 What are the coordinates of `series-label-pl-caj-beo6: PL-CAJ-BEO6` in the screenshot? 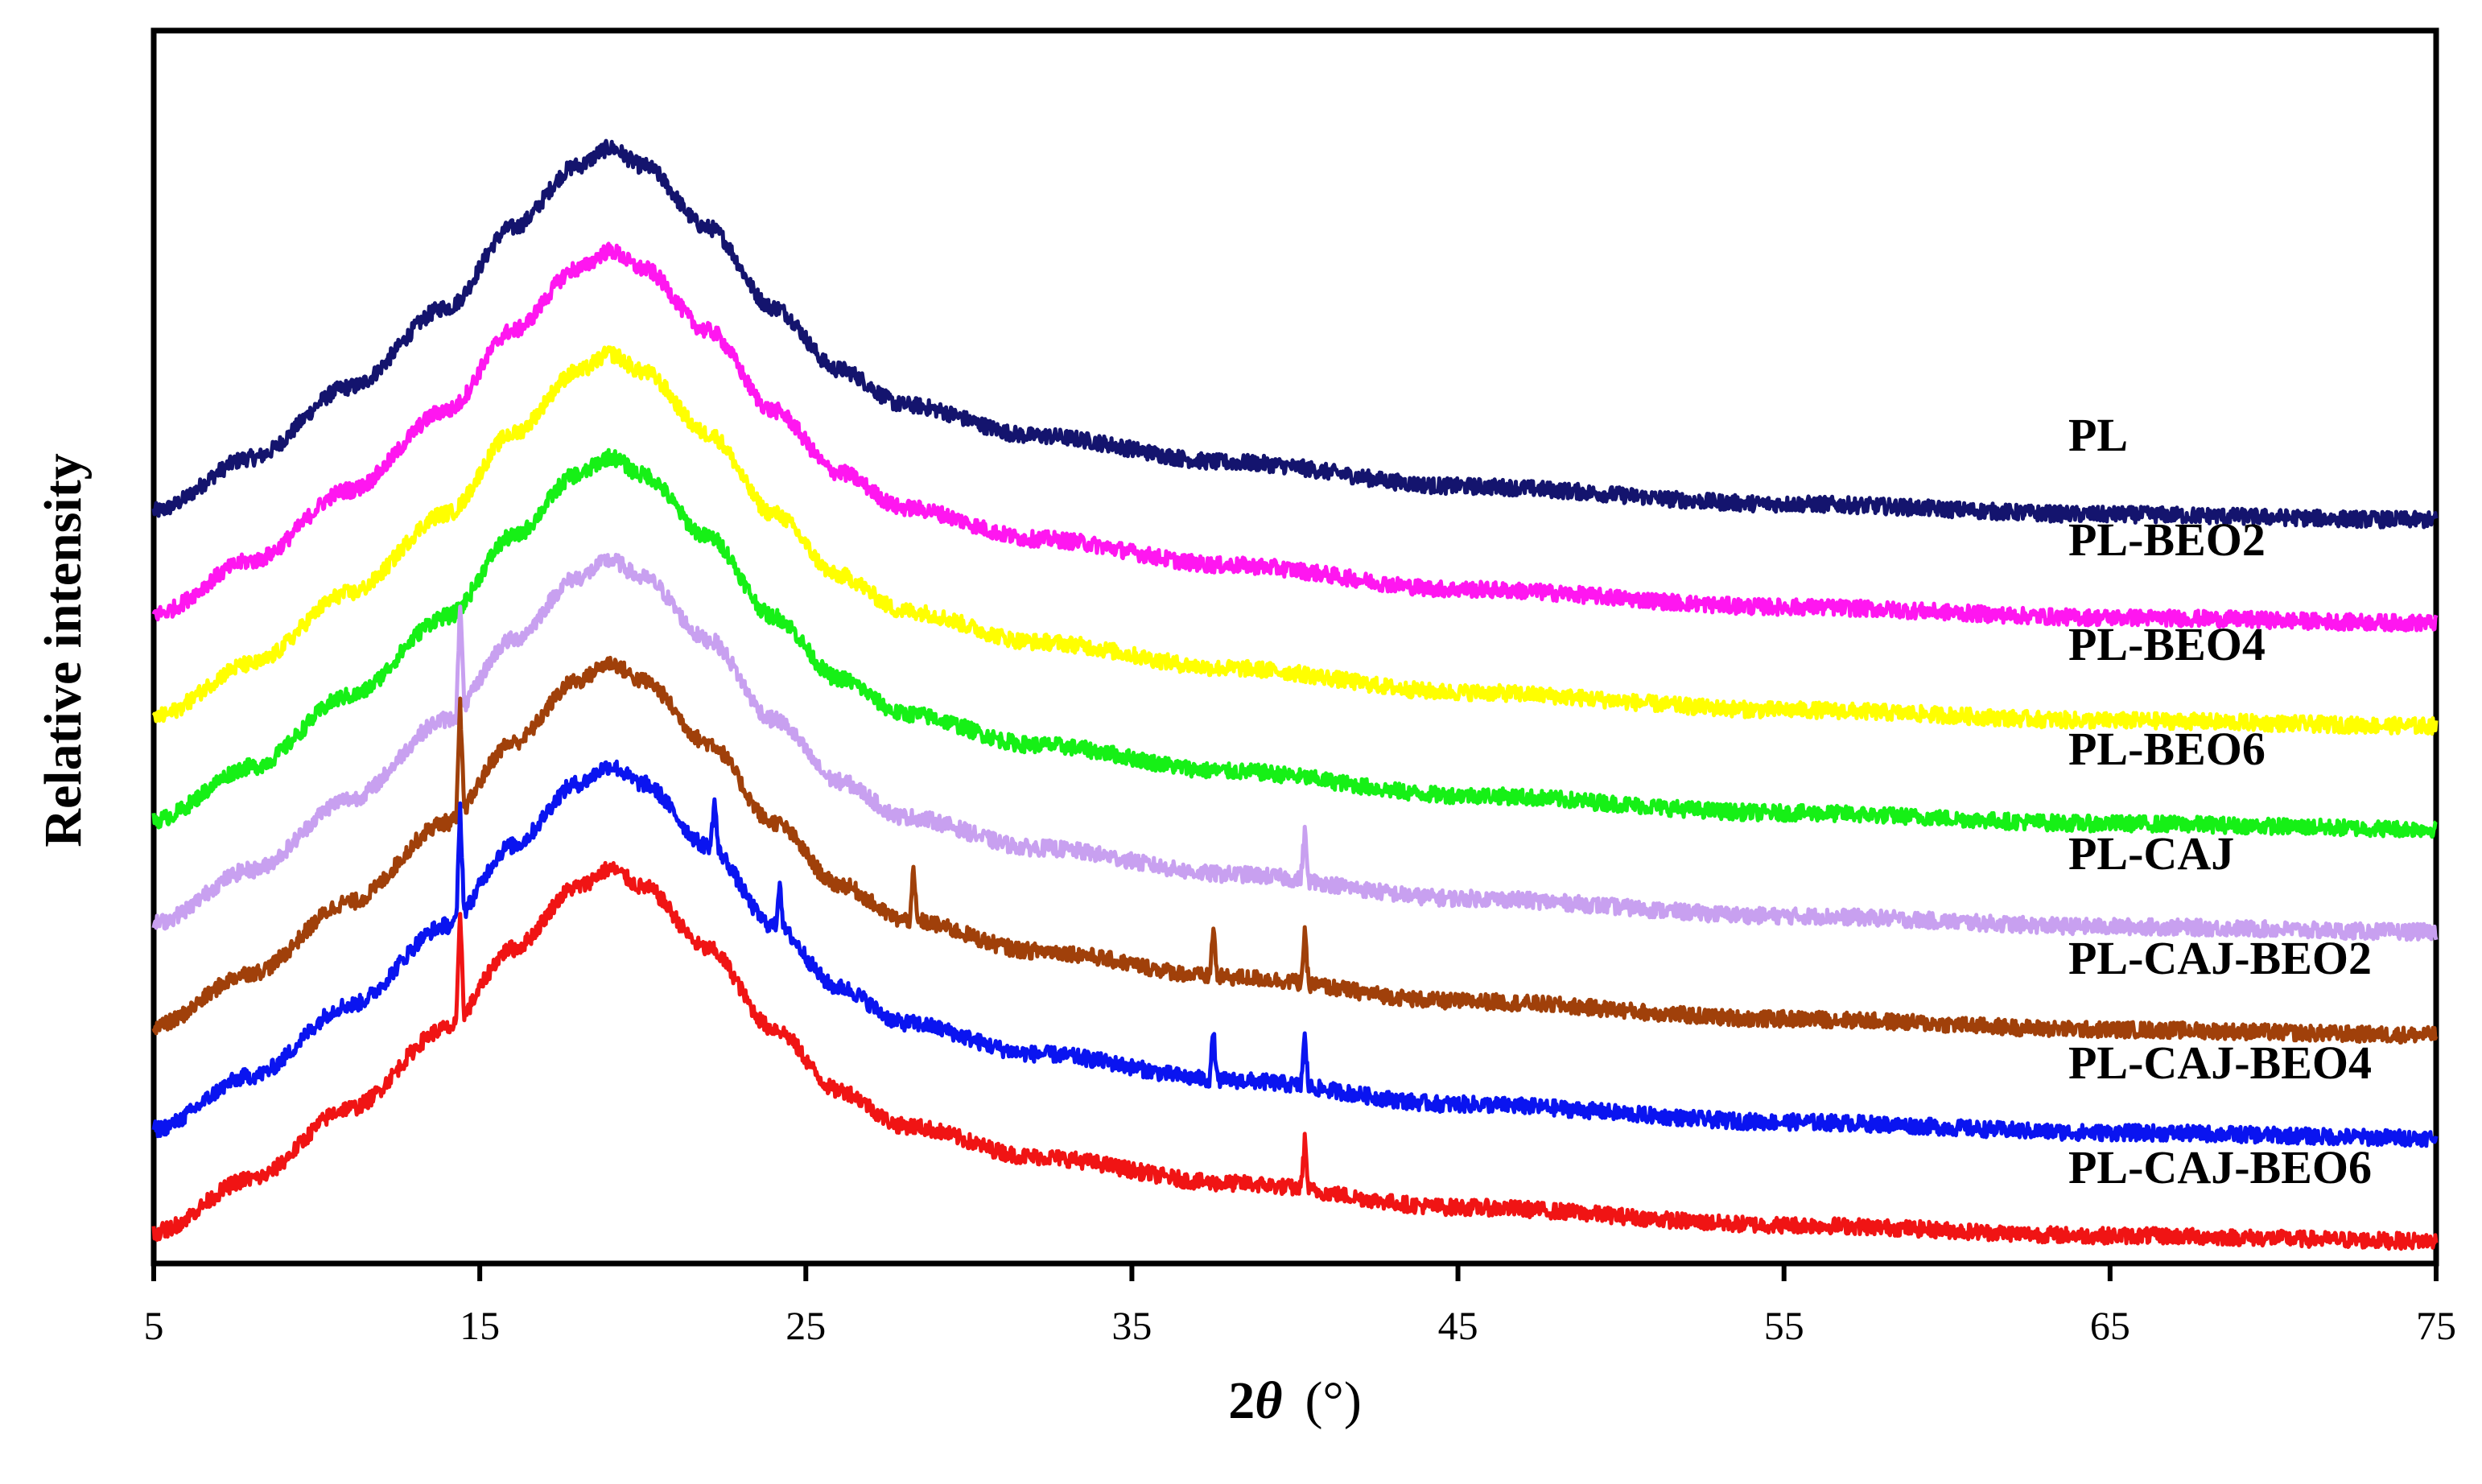 It's located at (2220, 1167).